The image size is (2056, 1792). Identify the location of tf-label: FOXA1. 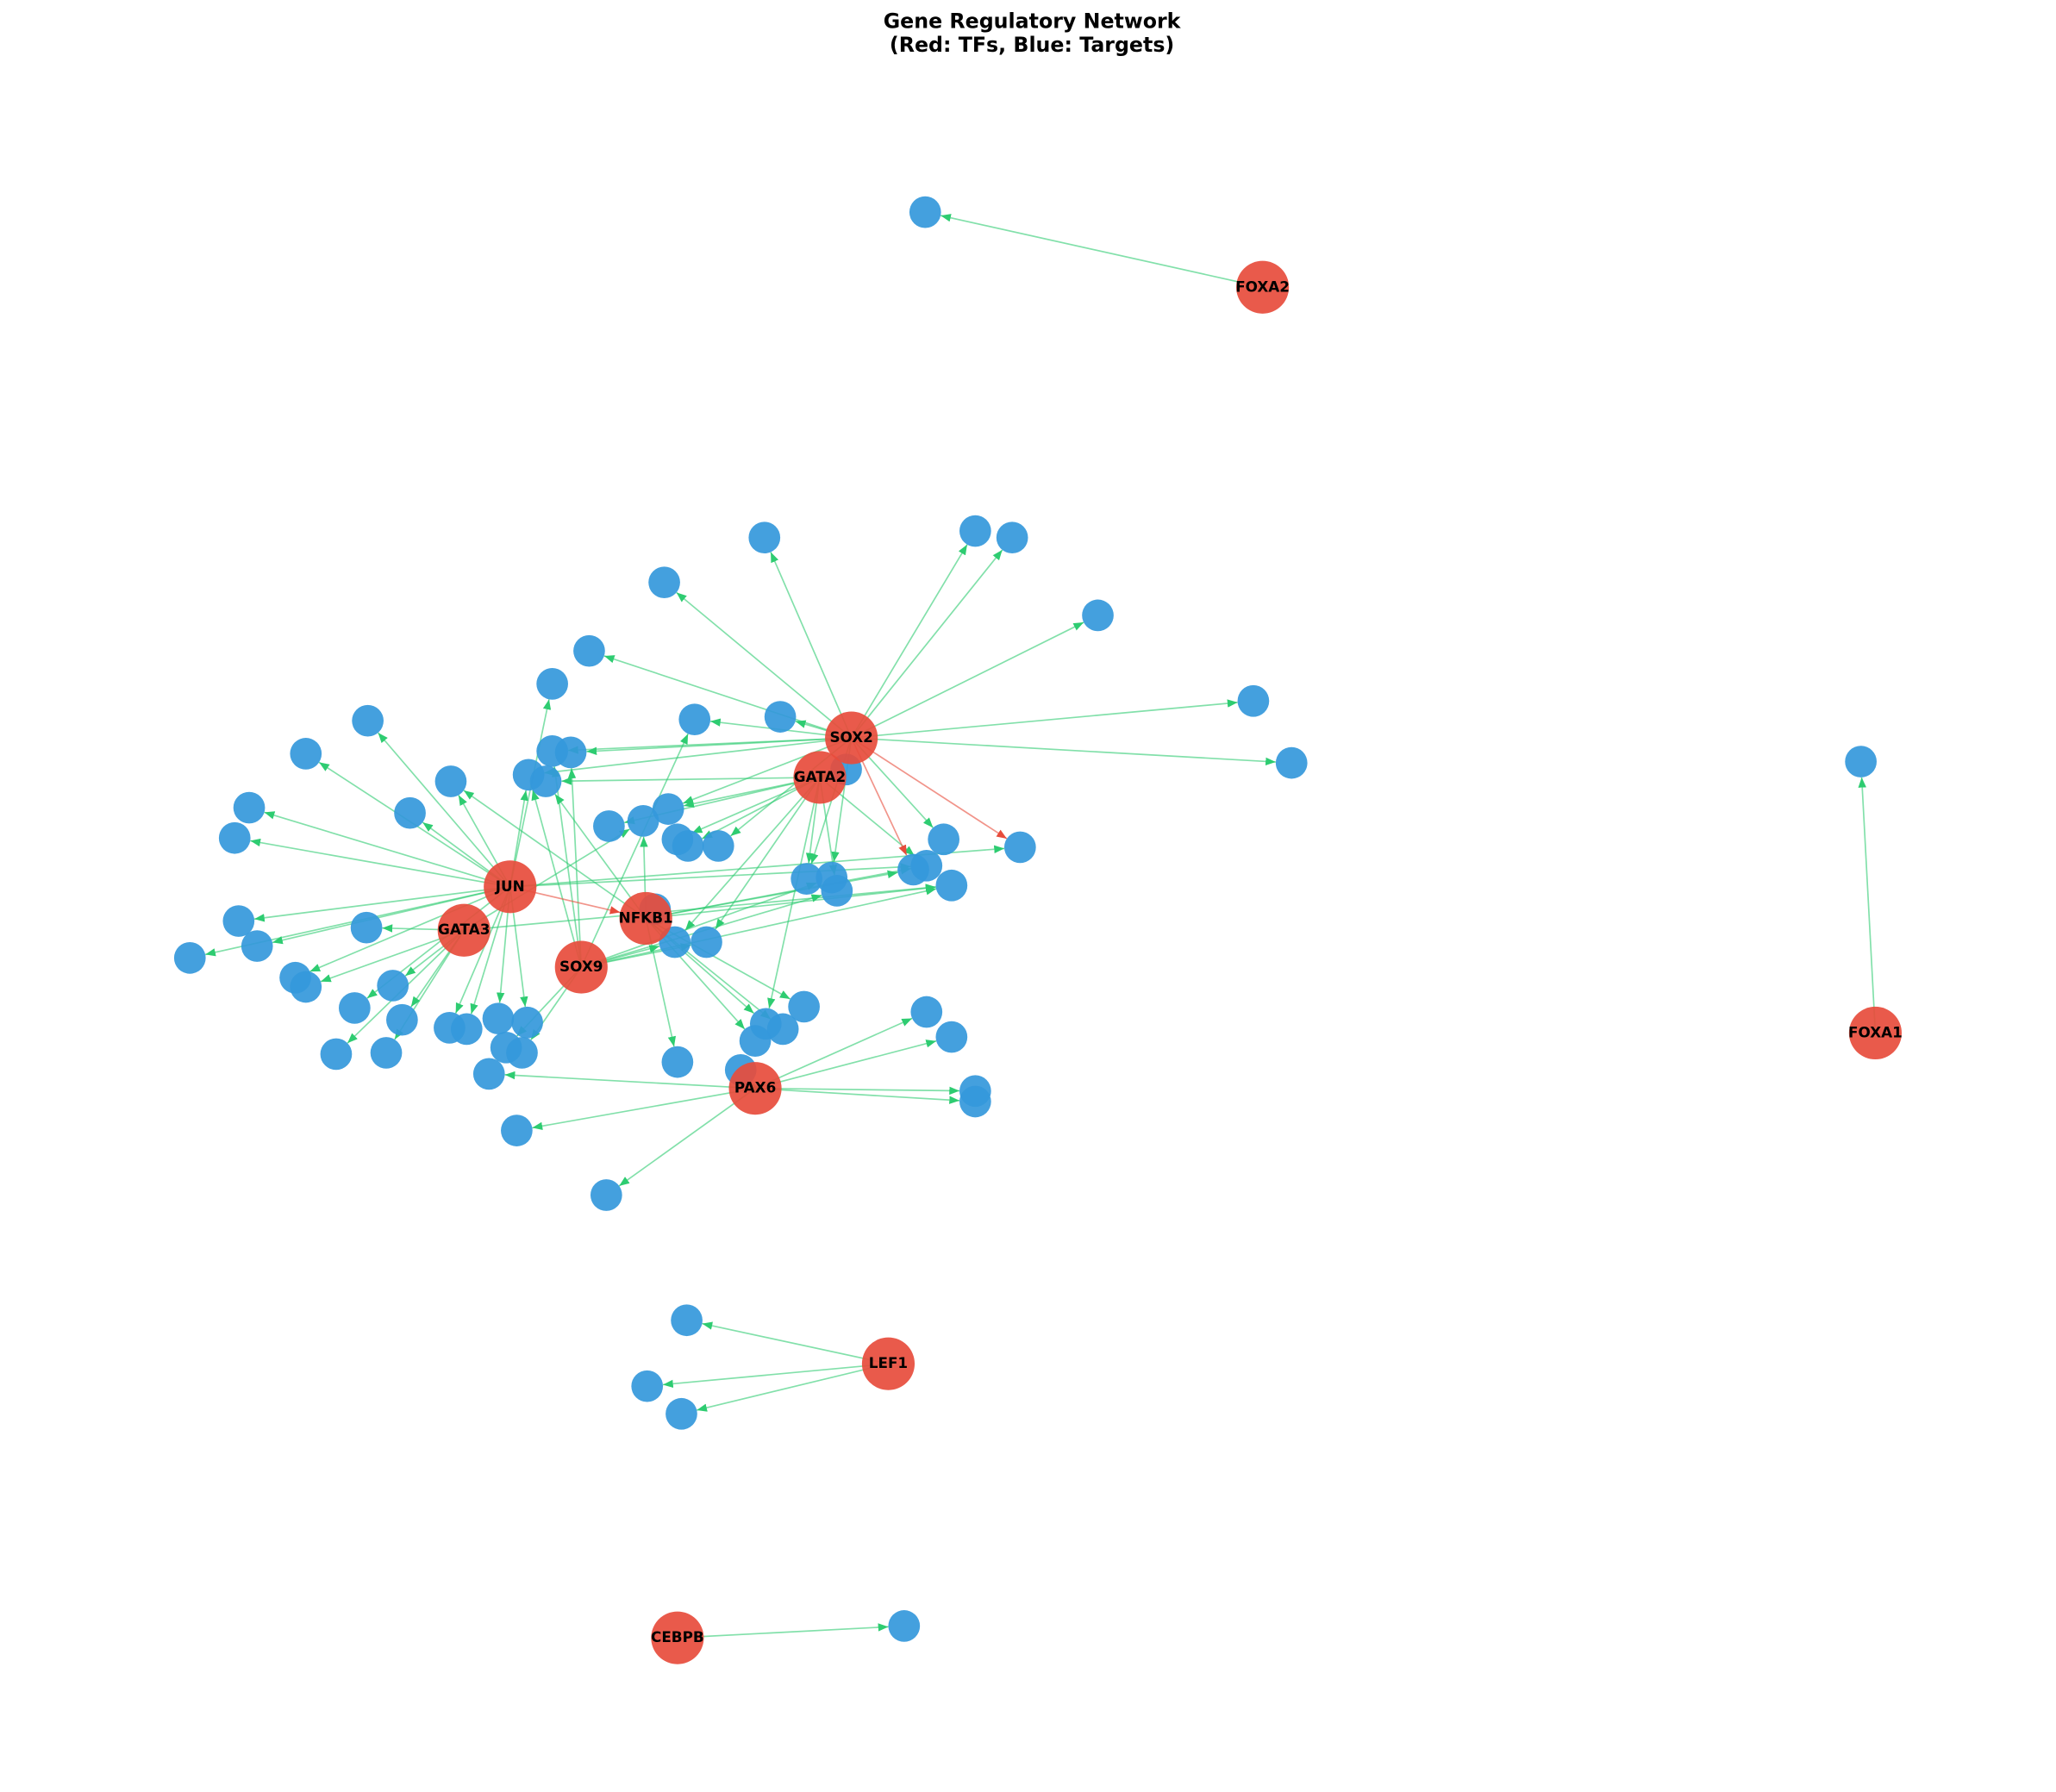
(1876, 1031).